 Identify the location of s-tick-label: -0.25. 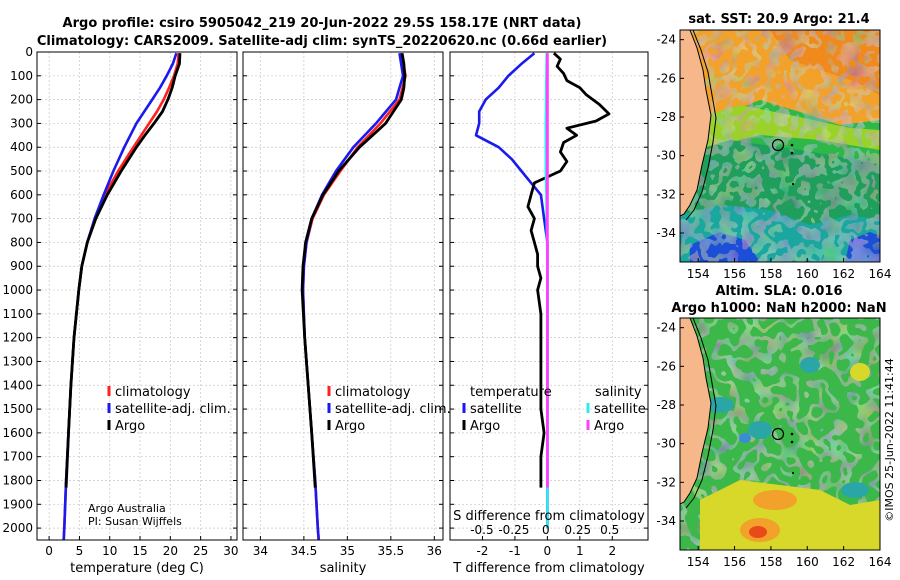
(513, 530).